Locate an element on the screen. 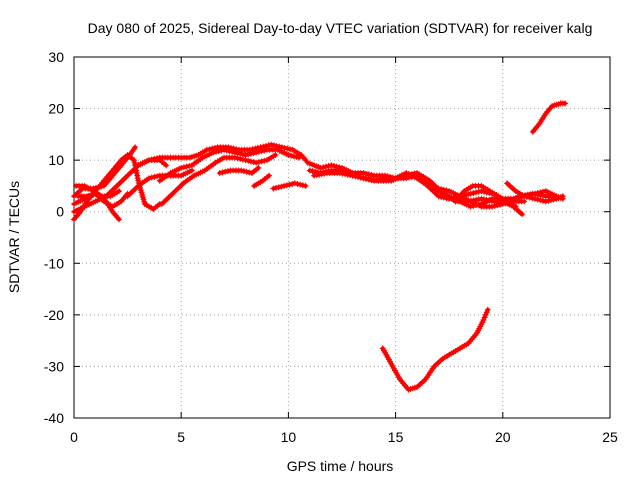  x-tick-label: 5 is located at coordinates (181, 437).